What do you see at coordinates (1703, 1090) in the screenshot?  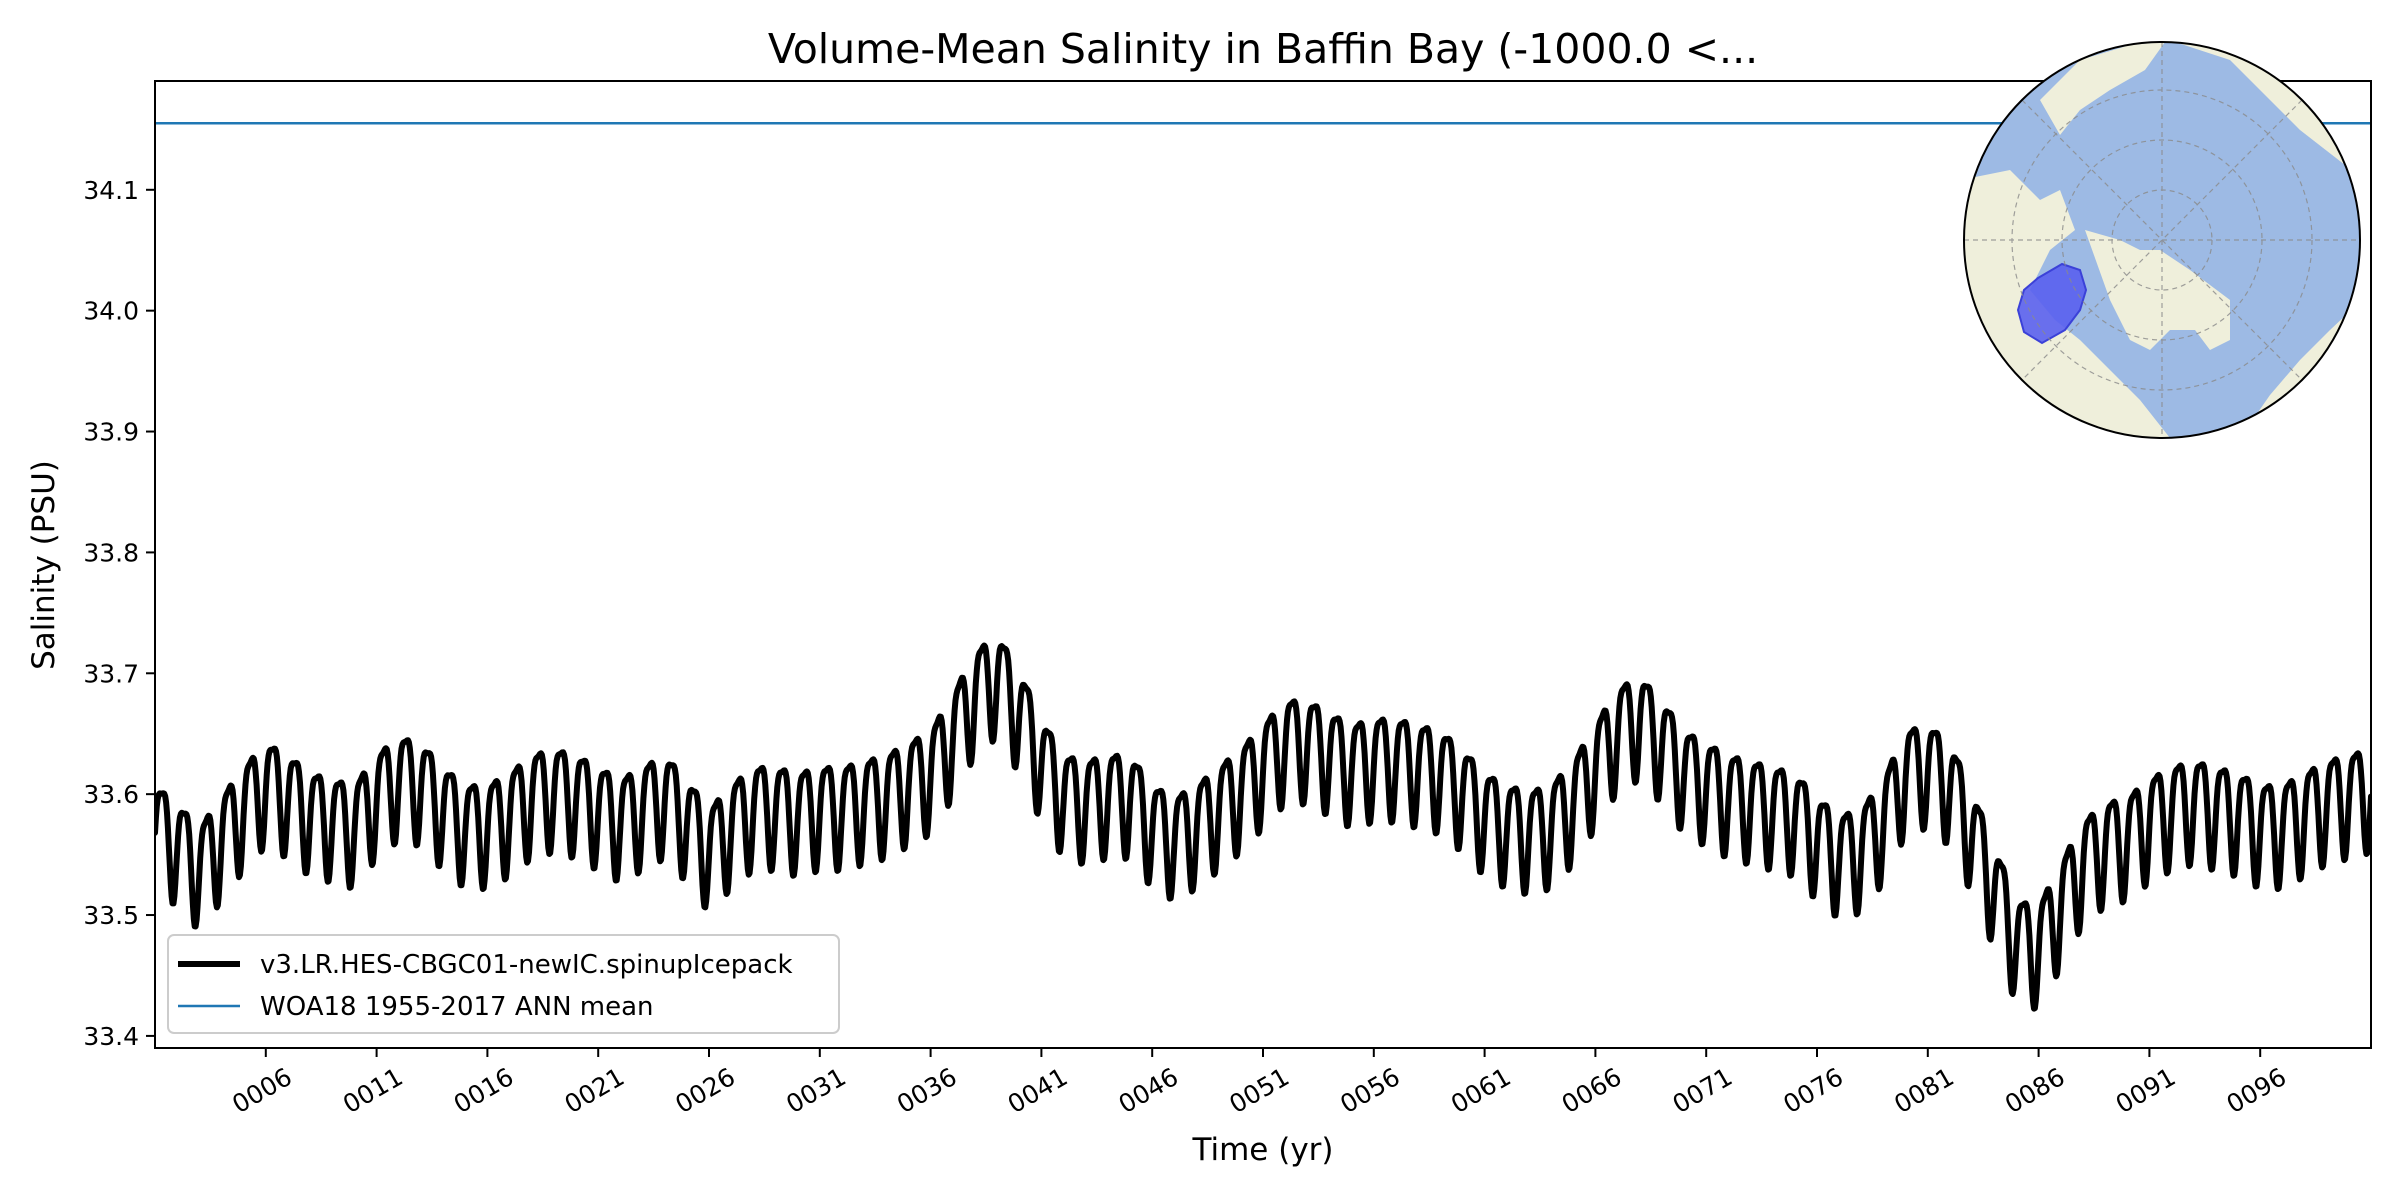 I see `x-tick-label: 0071` at bounding box center [1703, 1090].